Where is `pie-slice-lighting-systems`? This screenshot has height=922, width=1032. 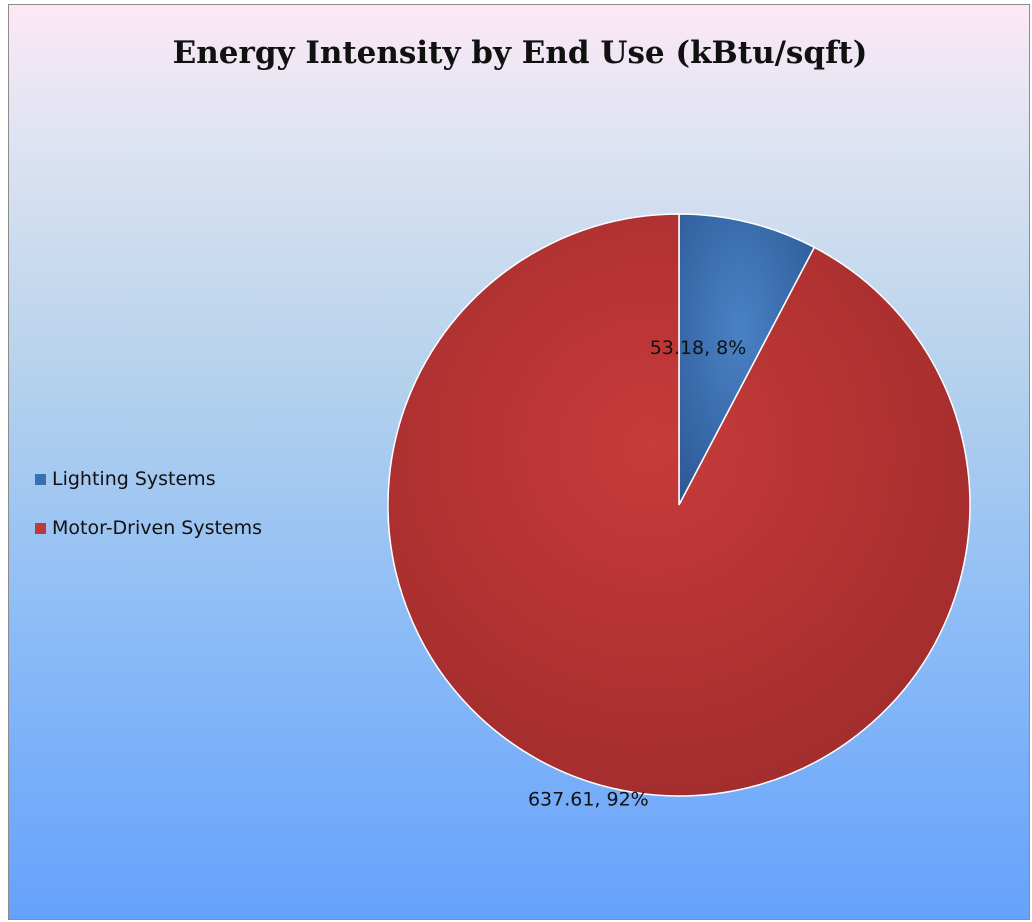
pie-slice-lighting-systems is located at coordinates (747, 359).